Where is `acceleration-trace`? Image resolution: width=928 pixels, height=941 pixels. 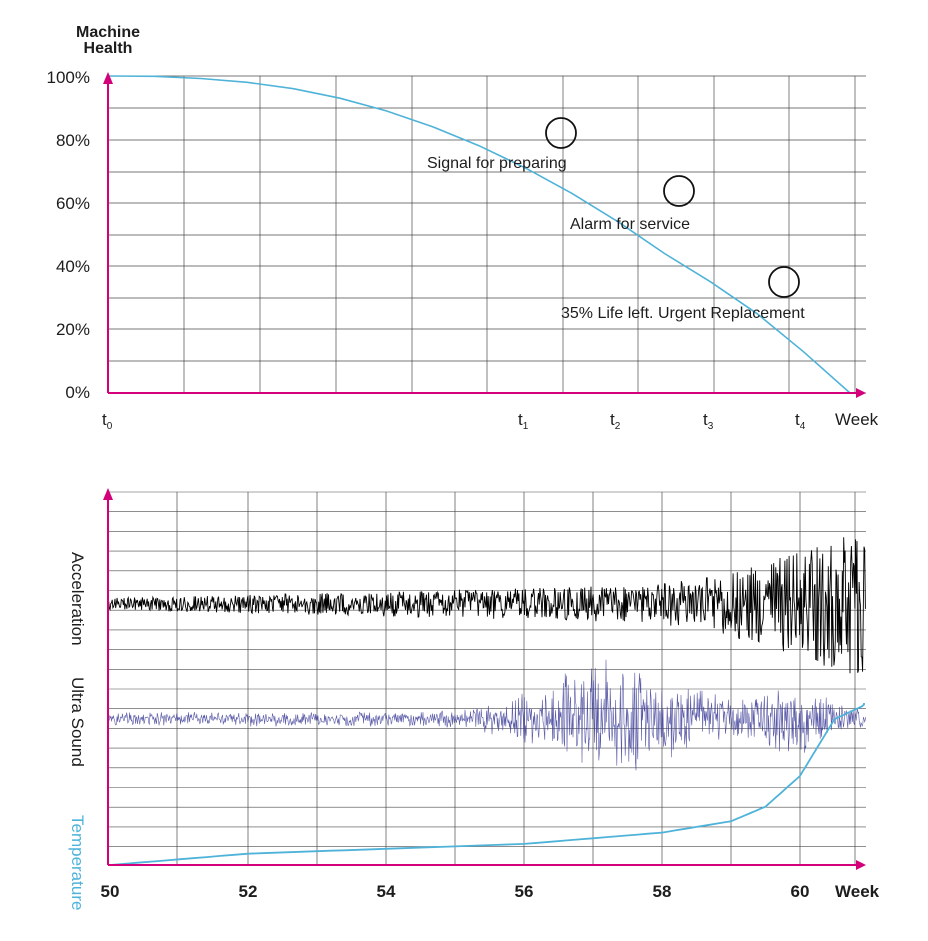
acceleration-trace is located at coordinates (486, 605).